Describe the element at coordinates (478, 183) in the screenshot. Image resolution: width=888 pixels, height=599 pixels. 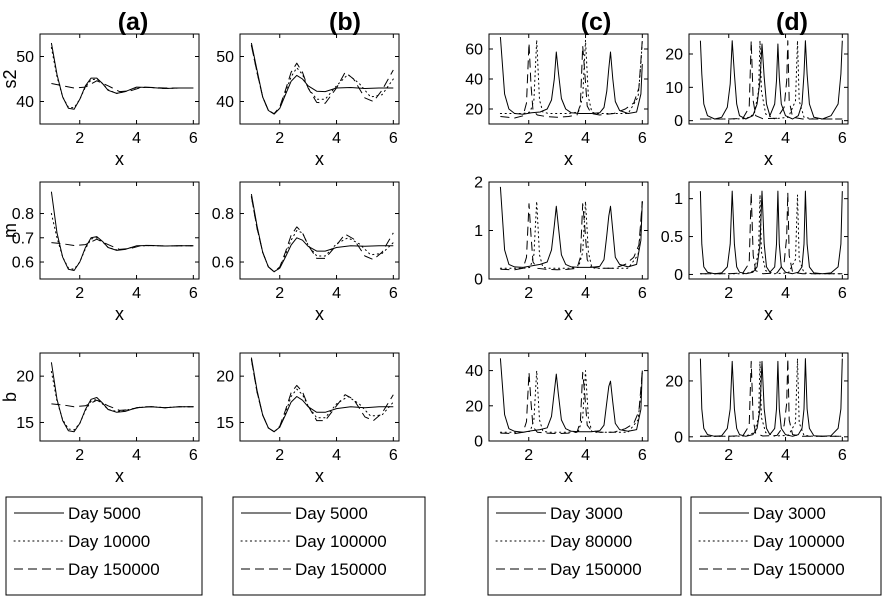
I see `y-tick-label: 2` at that location.